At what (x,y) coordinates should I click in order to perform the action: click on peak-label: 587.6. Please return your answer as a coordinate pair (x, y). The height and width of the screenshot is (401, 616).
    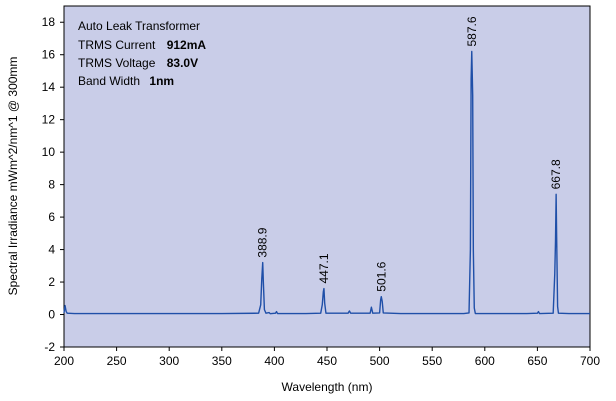
    Looking at the image, I should click on (472, 31).